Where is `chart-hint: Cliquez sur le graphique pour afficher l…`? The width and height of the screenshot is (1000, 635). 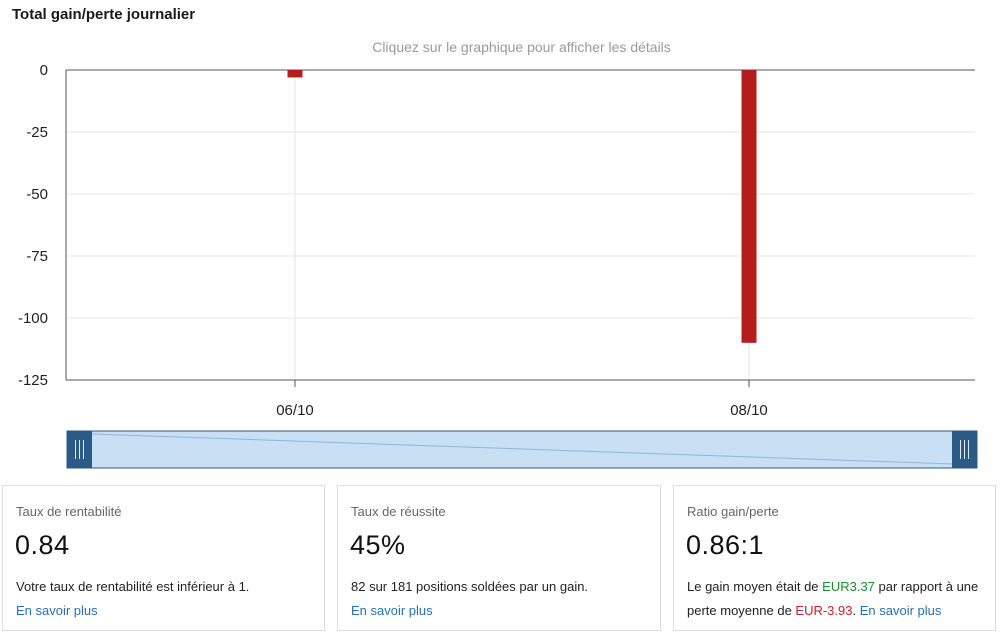 chart-hint: Cliquez sur le graphique pour afficher l… is located at coordinates (521, 47).